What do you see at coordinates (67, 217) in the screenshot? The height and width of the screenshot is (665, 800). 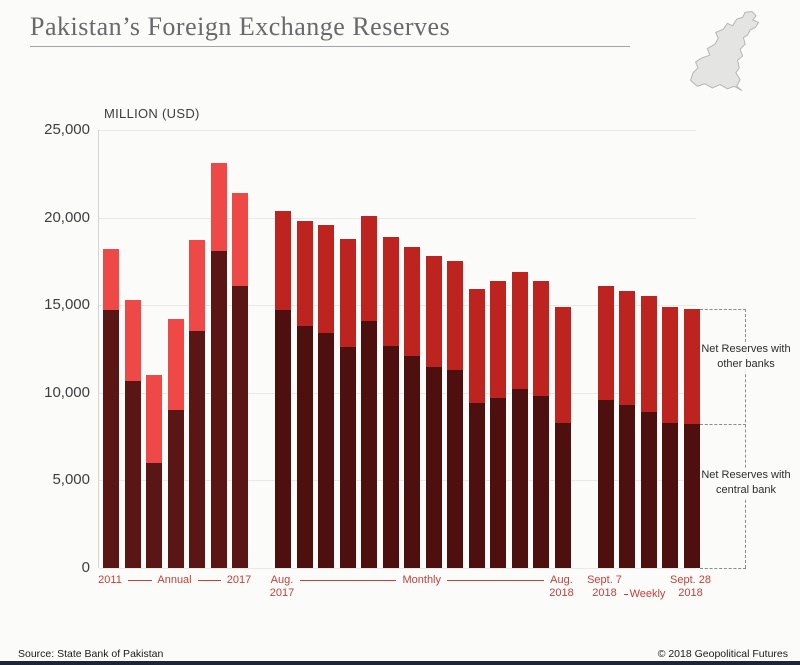 I see `y-tick-label: 20,000` at bounding box center [67, 217].